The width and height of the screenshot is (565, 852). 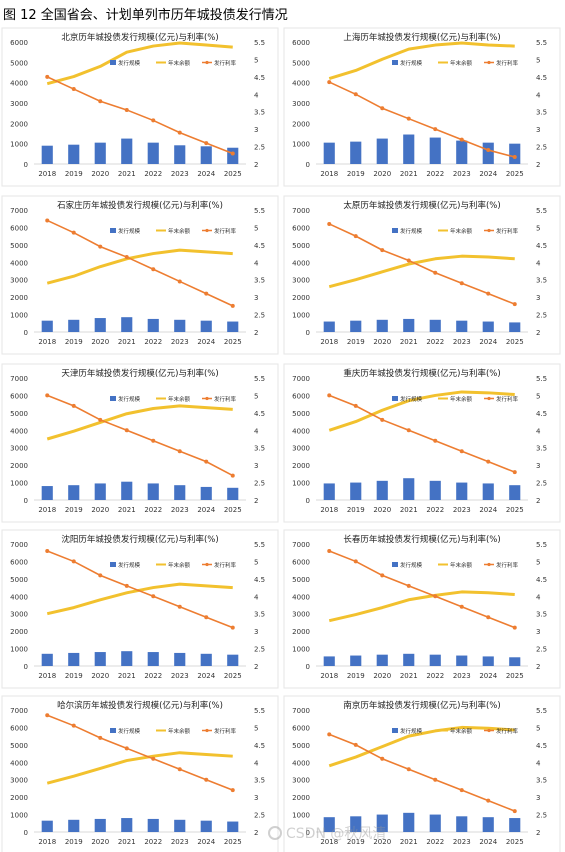 What do you see at coordinates (259, 246) in the screenshot?
I see `y2-tick-label: 4.5` at bounding box center [259, 246].